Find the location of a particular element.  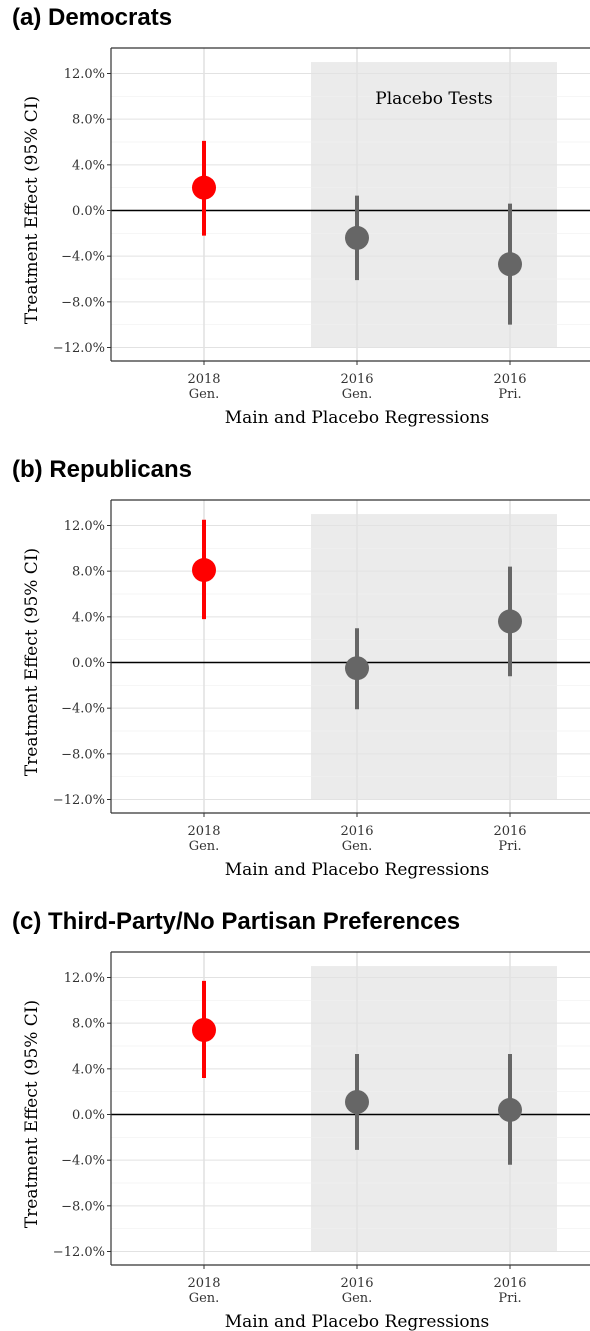

panel-title-c: (c) Third-Party/No Partisan Preferences is located at coordinates (236, 921).